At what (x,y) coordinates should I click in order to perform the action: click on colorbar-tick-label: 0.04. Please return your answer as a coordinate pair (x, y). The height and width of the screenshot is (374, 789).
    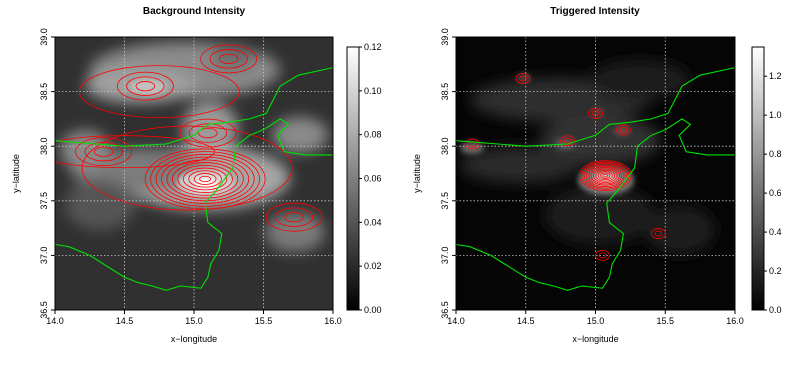
    Looking at the image, I should click on (373, 222).